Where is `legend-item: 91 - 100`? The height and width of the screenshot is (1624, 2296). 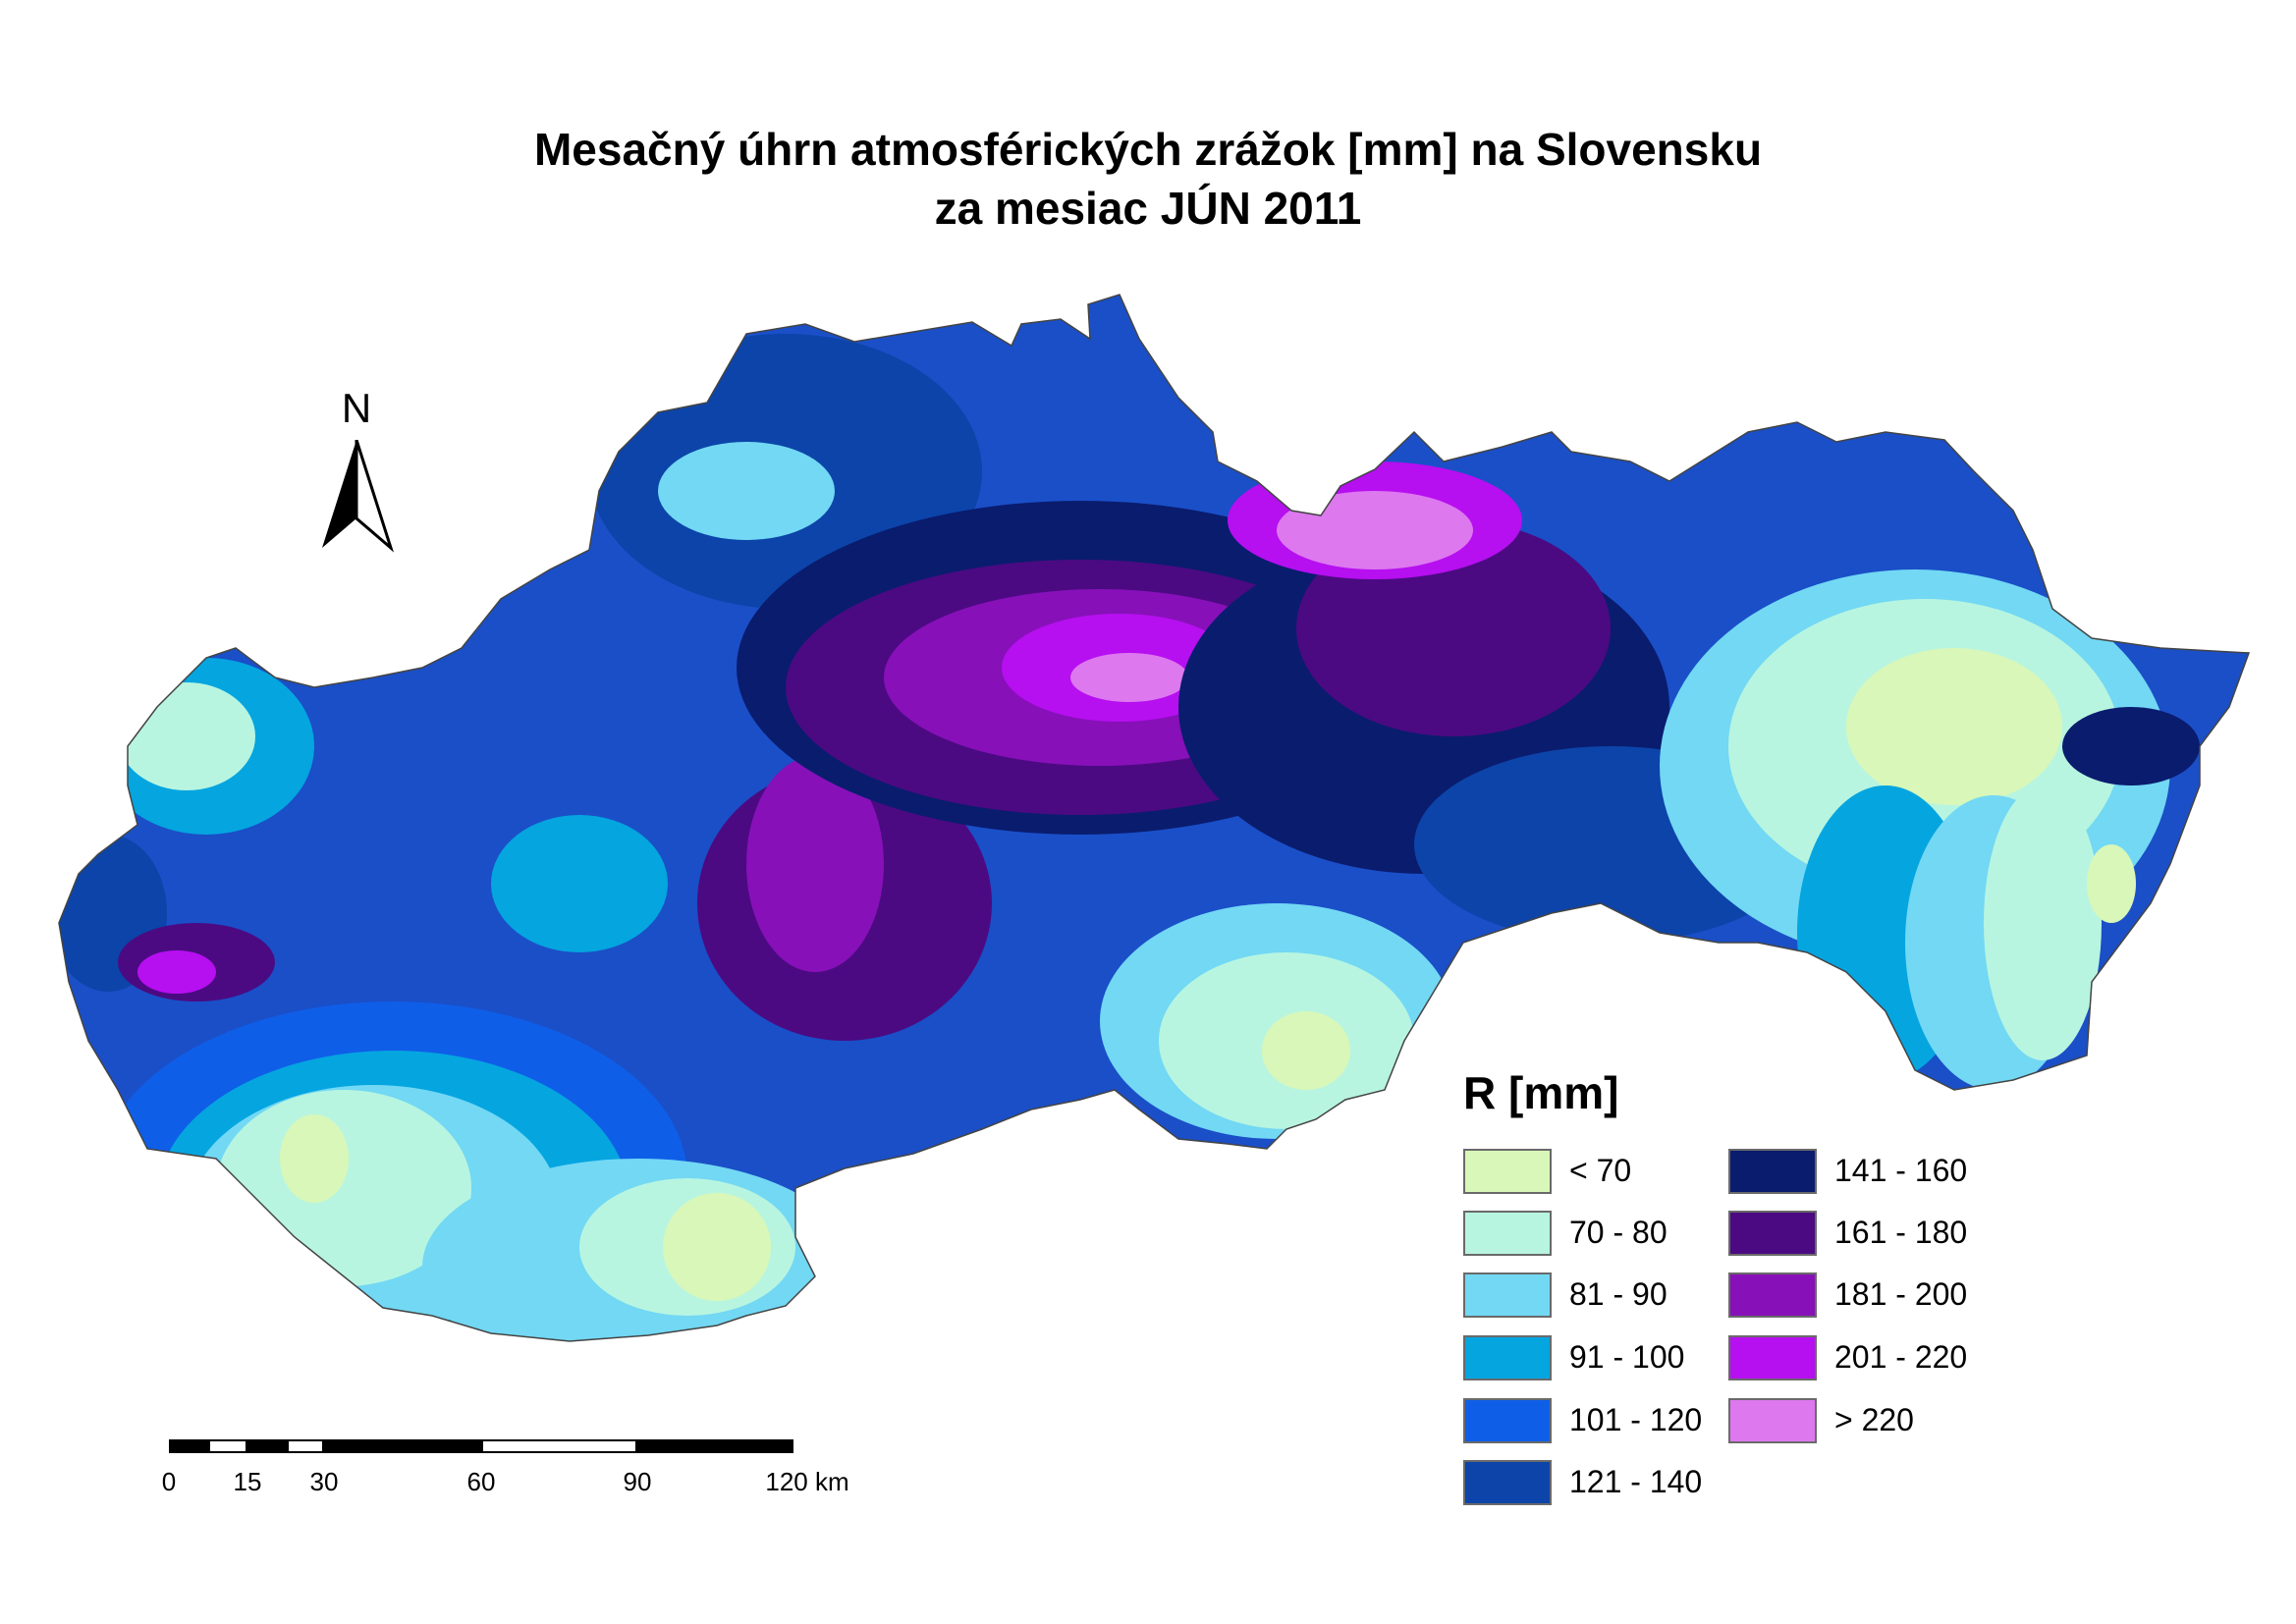
legend-item: 91 - 100 is located at coordinates (1600, 1358).